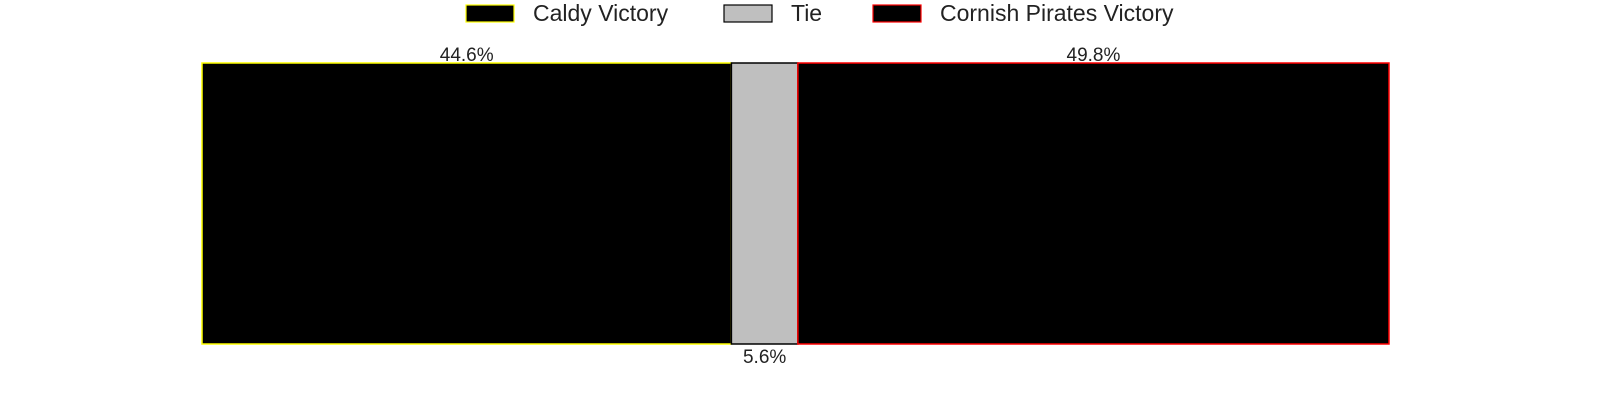  What do you see at coordinates (764, 357) in the screenshot?
I see `value-label-tie: 5.6%` at bounding box center [764, 357].